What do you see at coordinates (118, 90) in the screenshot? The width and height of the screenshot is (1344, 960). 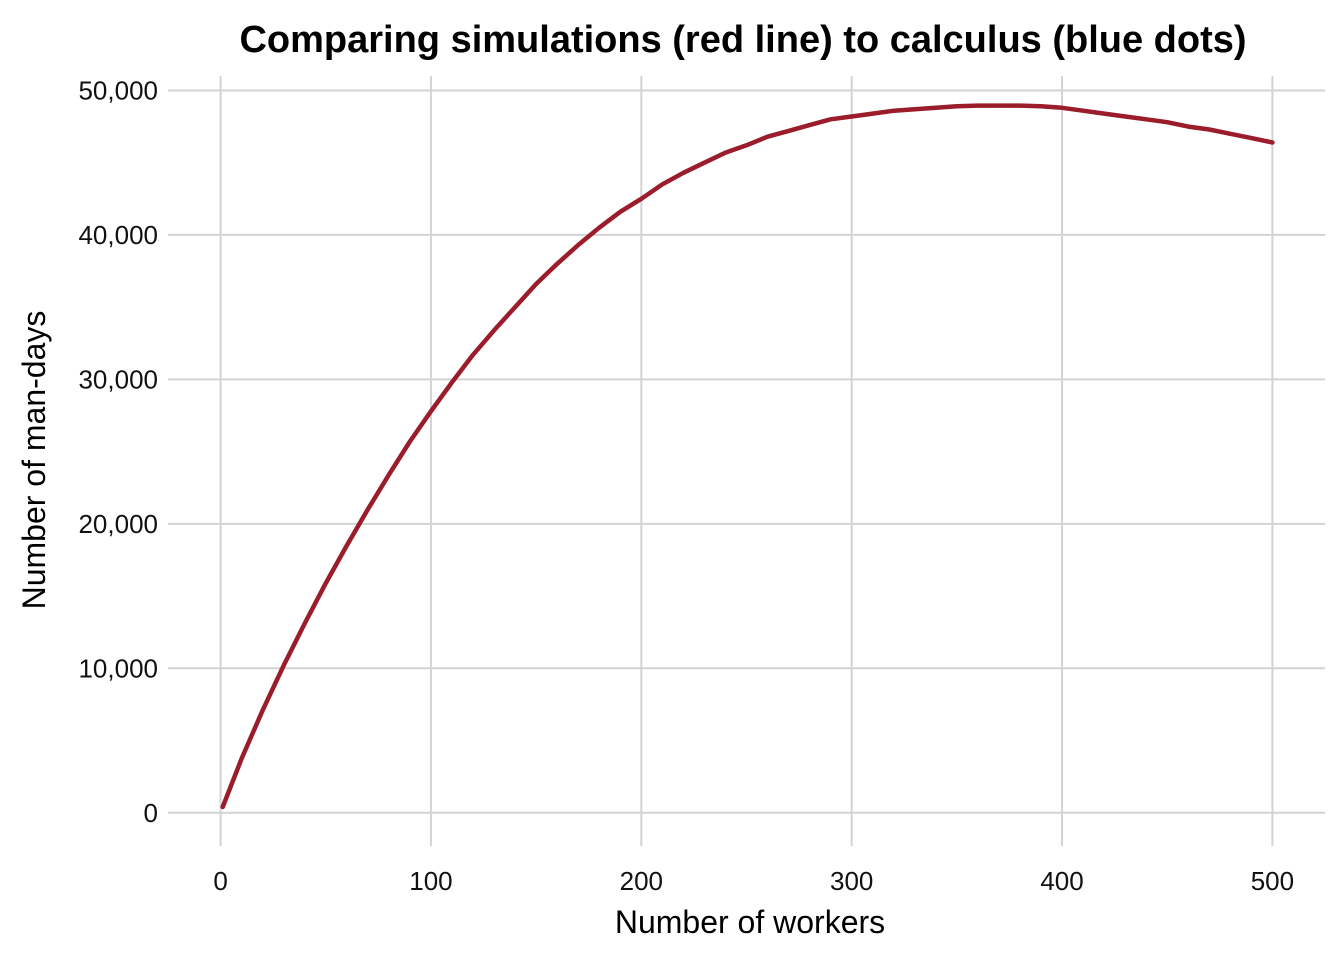 I see `y-tick-label: 50,000` at bounding box center [118, 90].